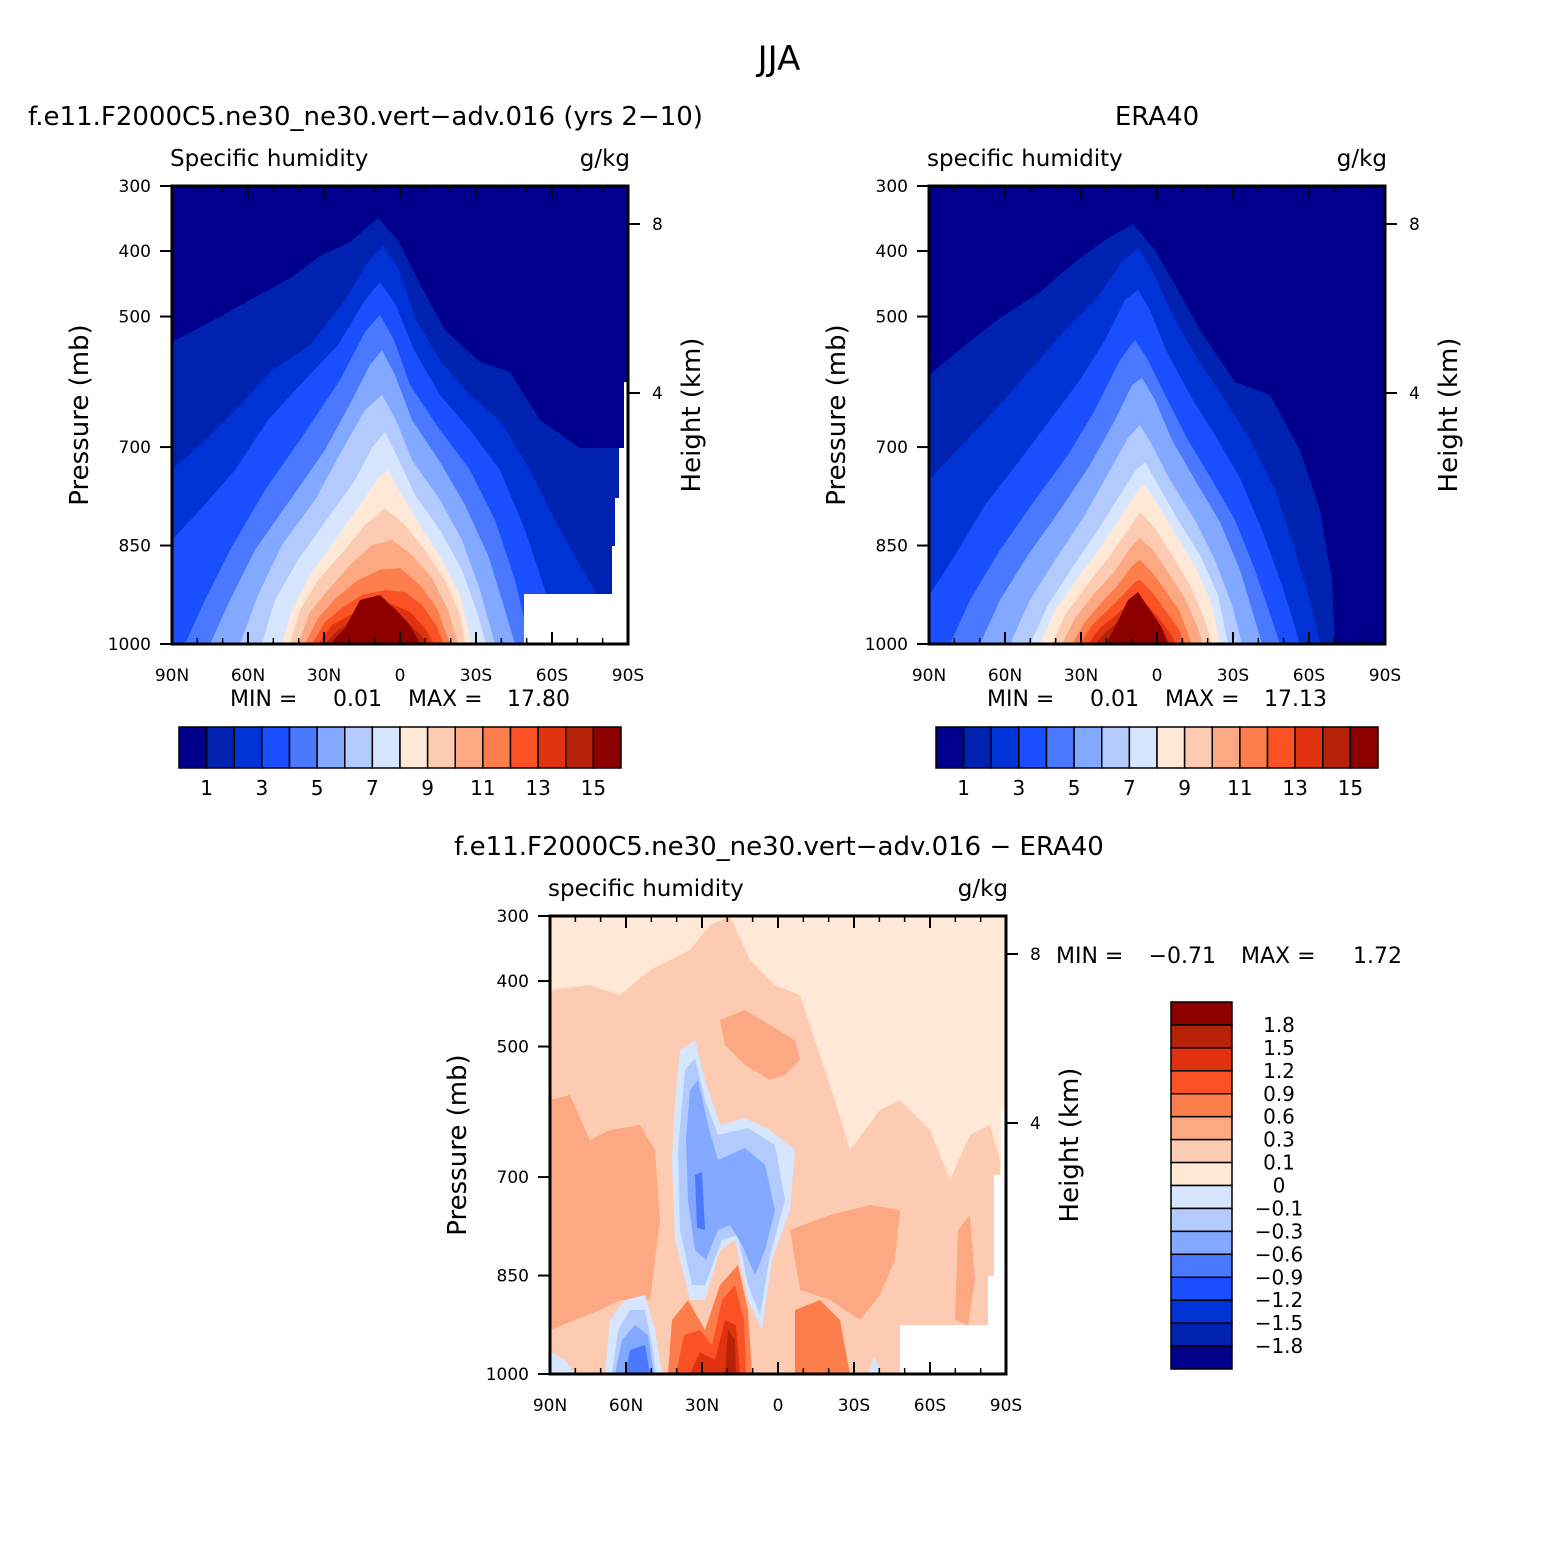 The height and width of the screenshot is (1561, 1558). Describe the element at coordinates (1278, 956) in the screenshot. I see `panel-diff-max-label: MAX =` at that location.